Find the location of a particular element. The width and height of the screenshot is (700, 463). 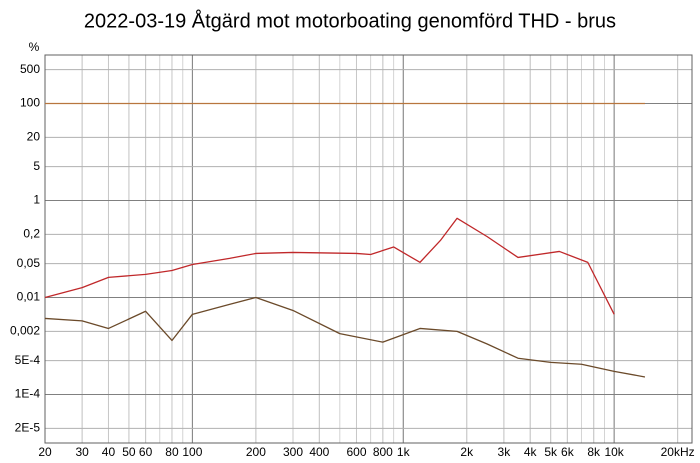

x-tick-label: 20 is located at coordinates (45, 452).